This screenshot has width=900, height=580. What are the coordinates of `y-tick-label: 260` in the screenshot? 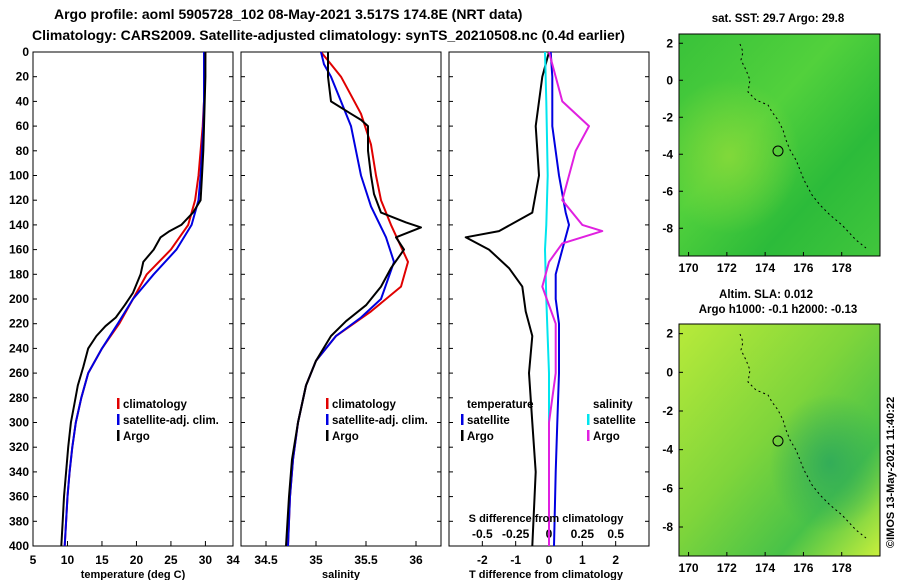 It's located at (19, 373).